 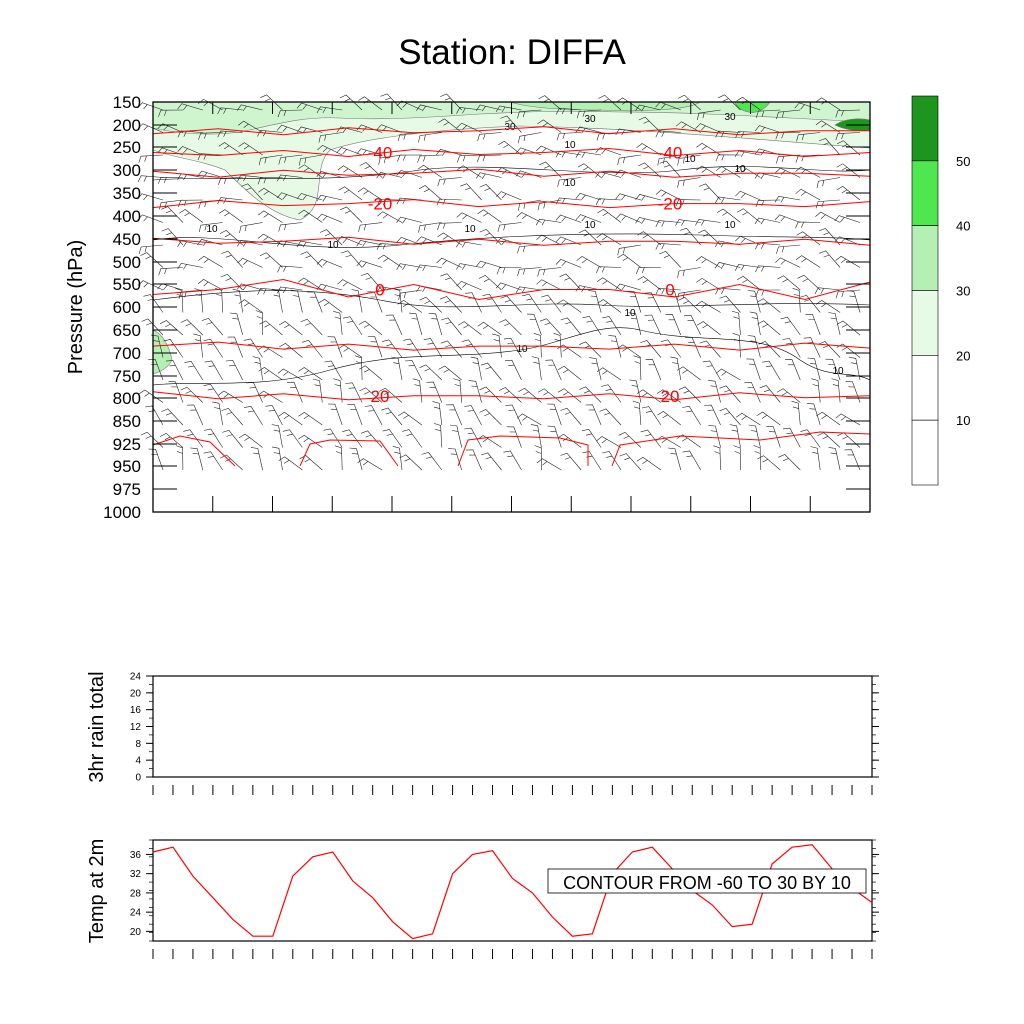 What do you see at coordinates (127, 193) in the screenshot?
I see `pressure-tick-label: 350` at bounding box center [127, 193].